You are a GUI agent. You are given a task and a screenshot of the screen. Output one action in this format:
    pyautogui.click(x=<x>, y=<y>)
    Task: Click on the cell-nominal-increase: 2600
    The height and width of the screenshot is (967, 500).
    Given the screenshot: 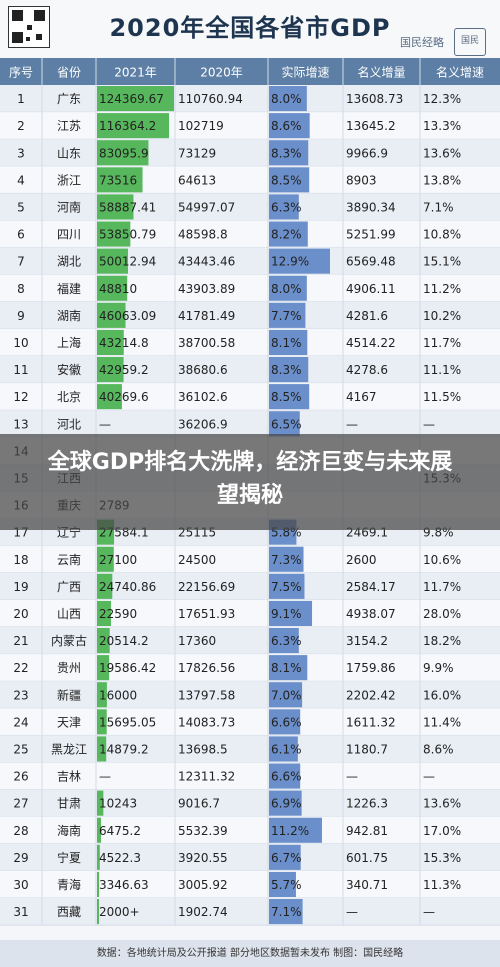 What is the action you would take?
    pyautogui.click(x=361, y=560)
    